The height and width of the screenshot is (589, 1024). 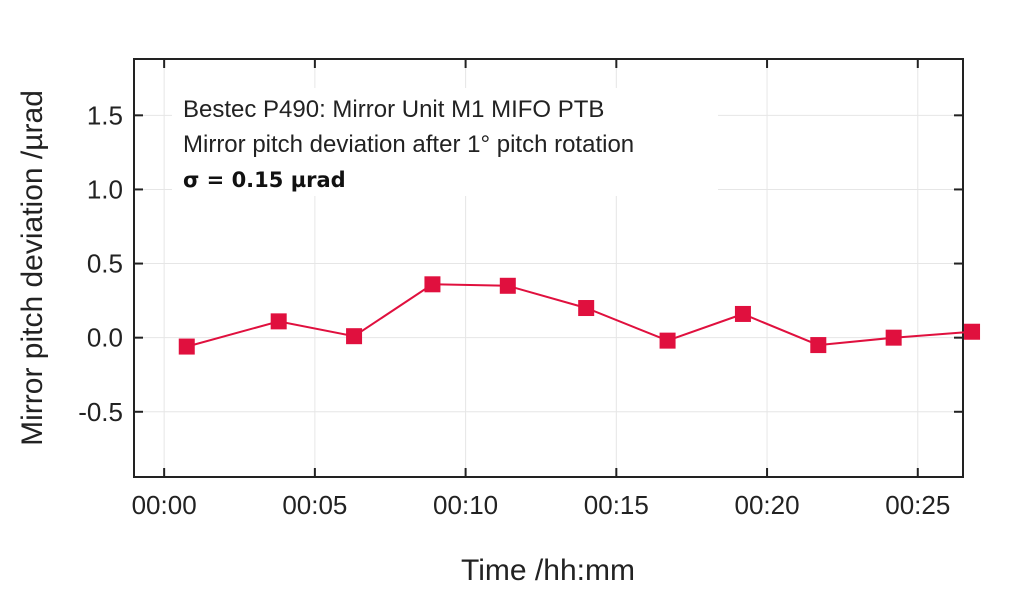 I want to click on x-tick-label: 00:00, so click(x=164, y=505).